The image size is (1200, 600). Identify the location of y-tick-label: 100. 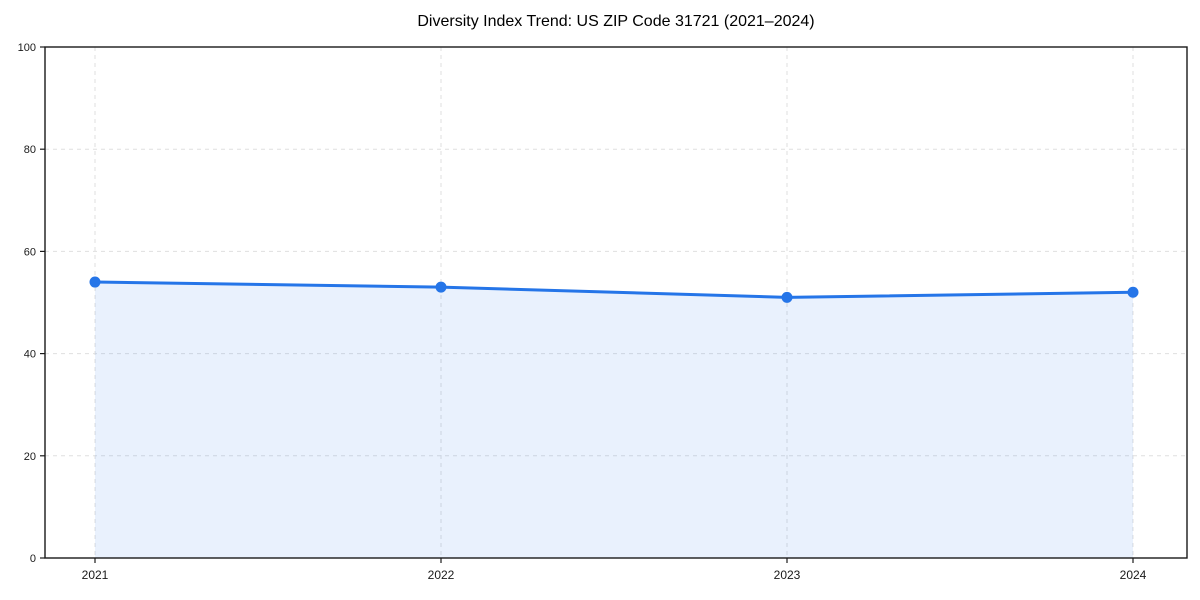
(27, 48).